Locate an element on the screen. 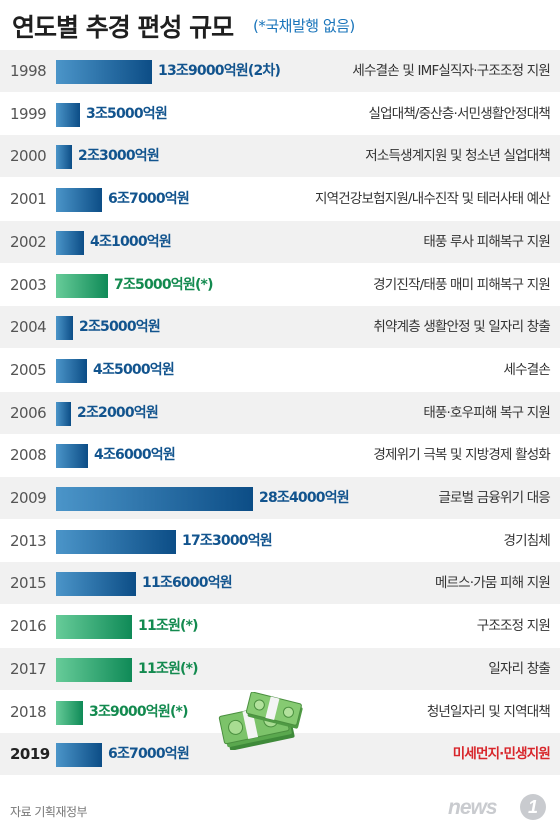  value-label: 2조5000억원 is located at coordinates (120, 327).